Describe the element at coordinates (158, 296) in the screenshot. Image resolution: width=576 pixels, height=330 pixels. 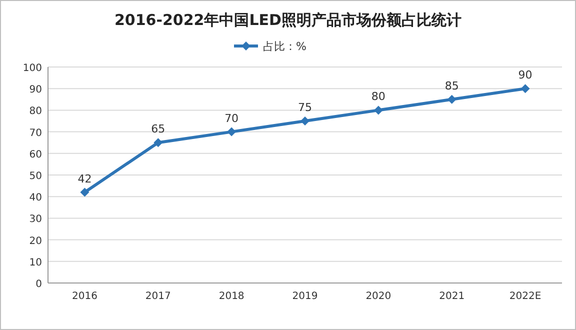
I see `x-tick-label: 2017` at that location.